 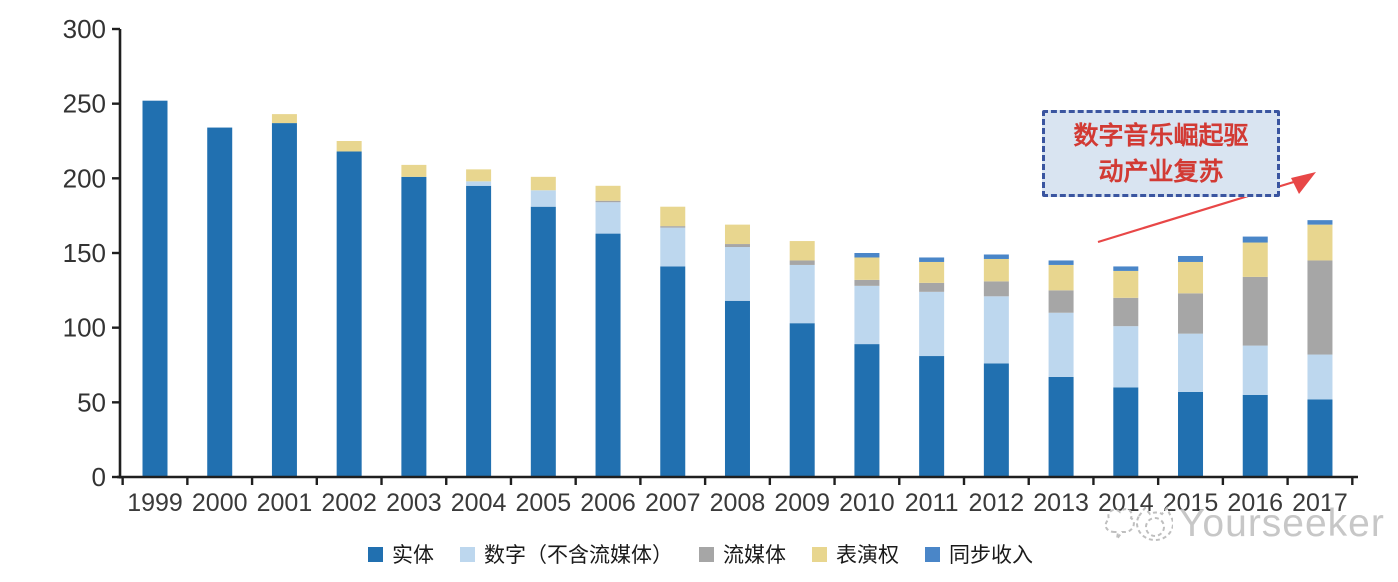 I want to click on x-axis-label-2006: 2006, so click(x=608, y=503).